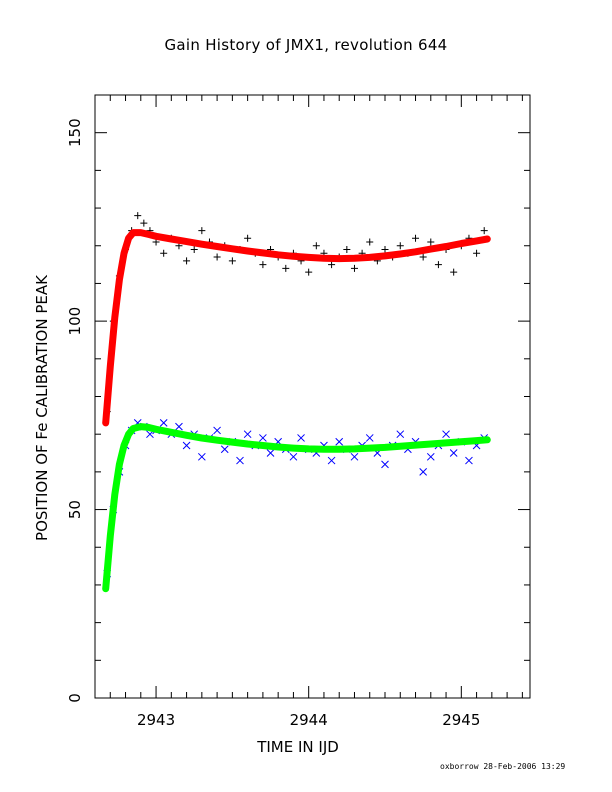 The image size is (612, 792). Describe the element at coordinates (75, 132) in the screenshot. I see `y-tick-label: 150` at that location.